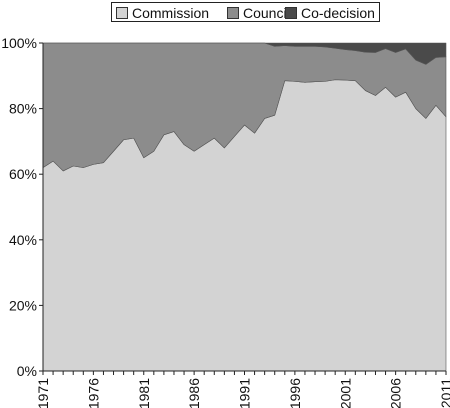 This screenshot has height=408, width=450. Describe the element at coordinates (291, 12) in the screenshot. I see `legend-swatch-co-decision` at that location.